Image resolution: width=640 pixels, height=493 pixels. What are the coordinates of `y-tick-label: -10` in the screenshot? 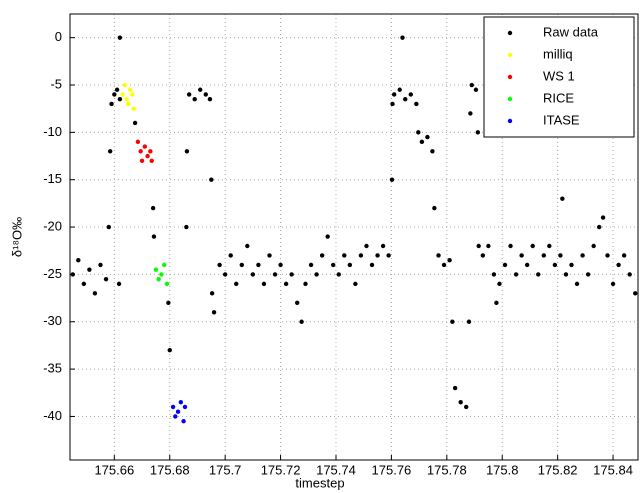 It's located at (52, 131).